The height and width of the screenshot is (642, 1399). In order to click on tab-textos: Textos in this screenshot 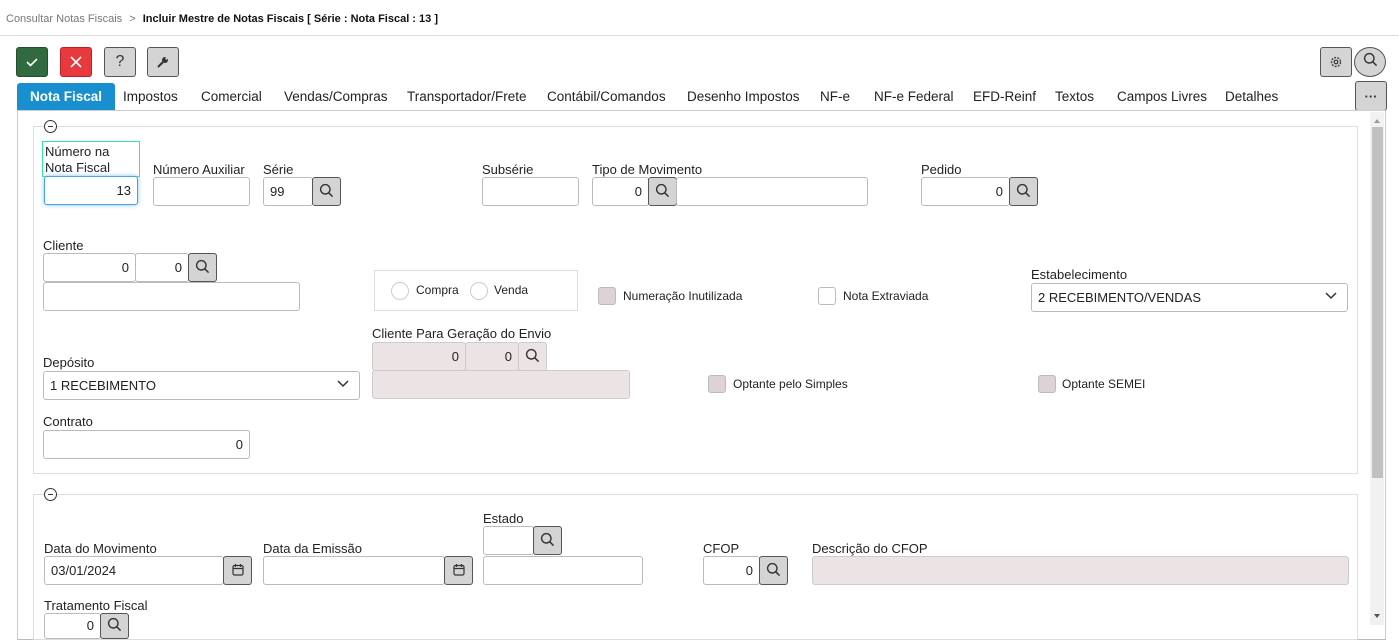, I will do `click(1075, 96)`.